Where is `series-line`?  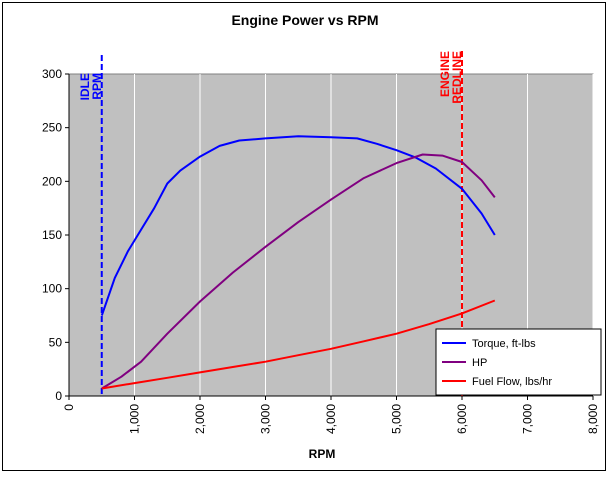 series-line is located at coordinates (298, 344).